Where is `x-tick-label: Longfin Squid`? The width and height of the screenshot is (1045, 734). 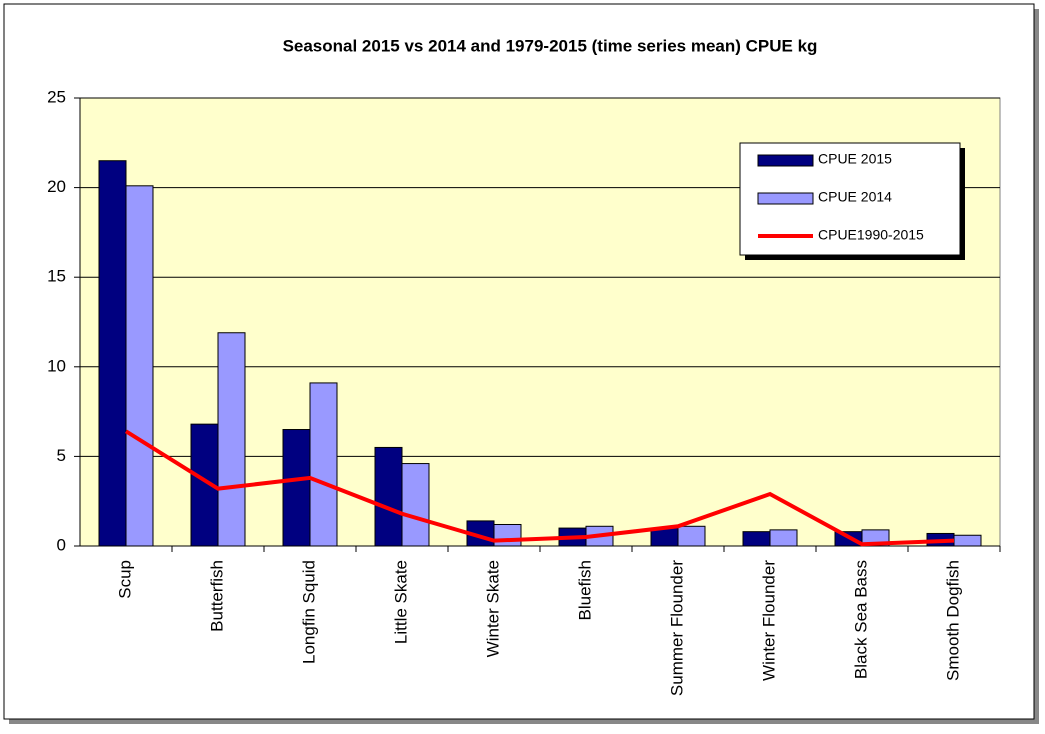 x-tick-label: Longfin Squid is located at coordinates (308, 612).